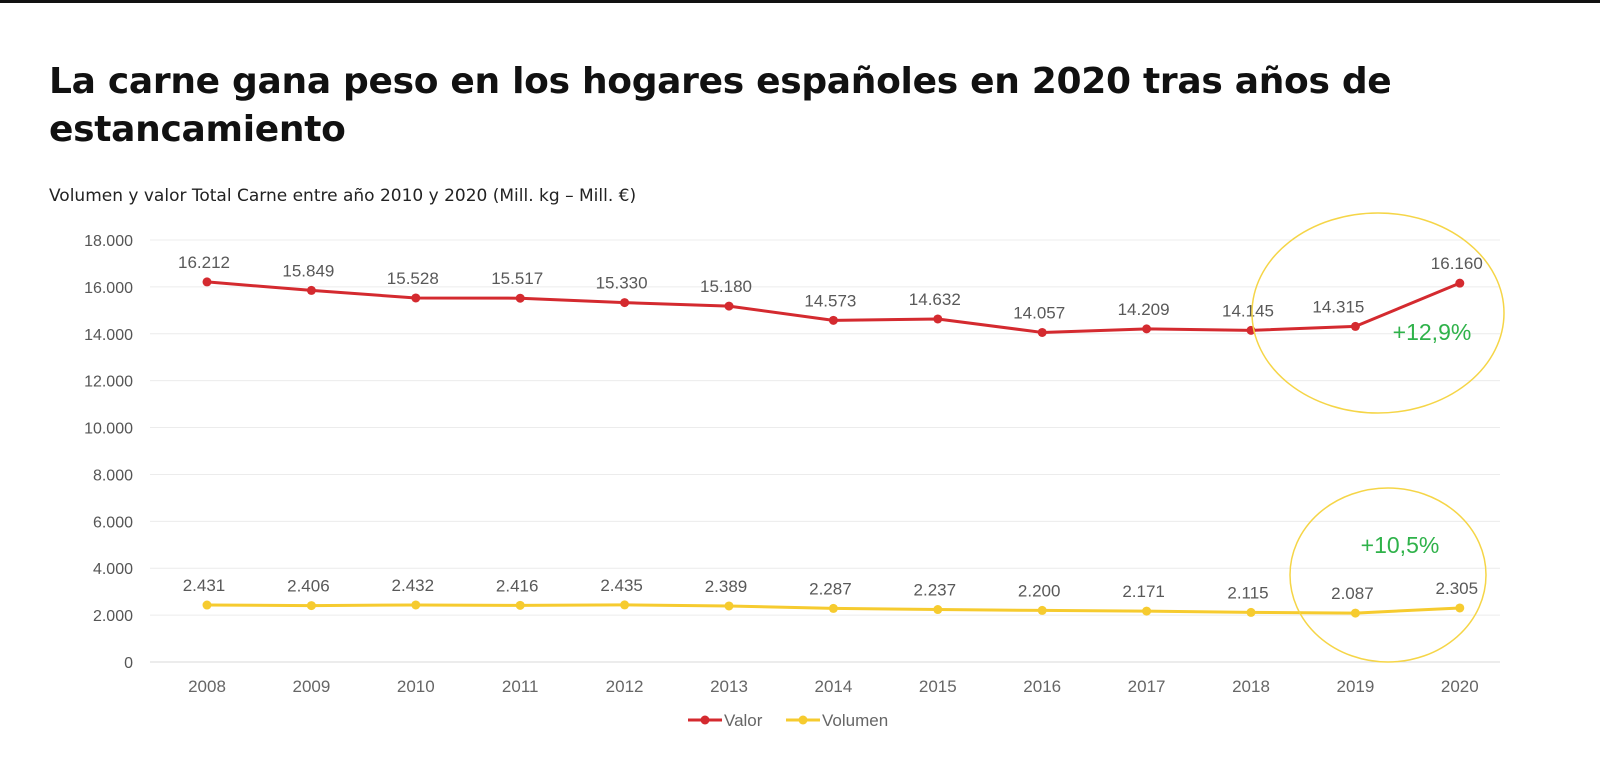  I want to click on x-tick-label: 2010, so click(416, 686).